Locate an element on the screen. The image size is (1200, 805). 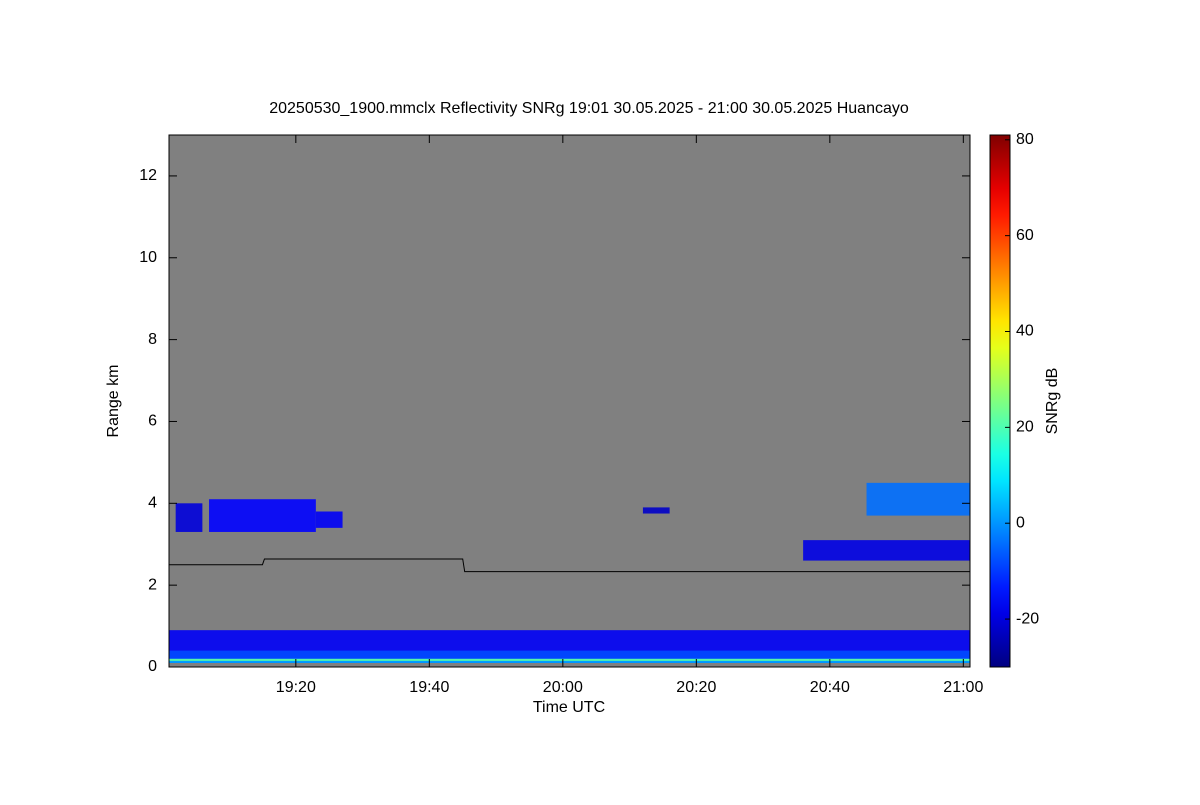
y-tick-label: 4 is located at coordinates (152, 503).